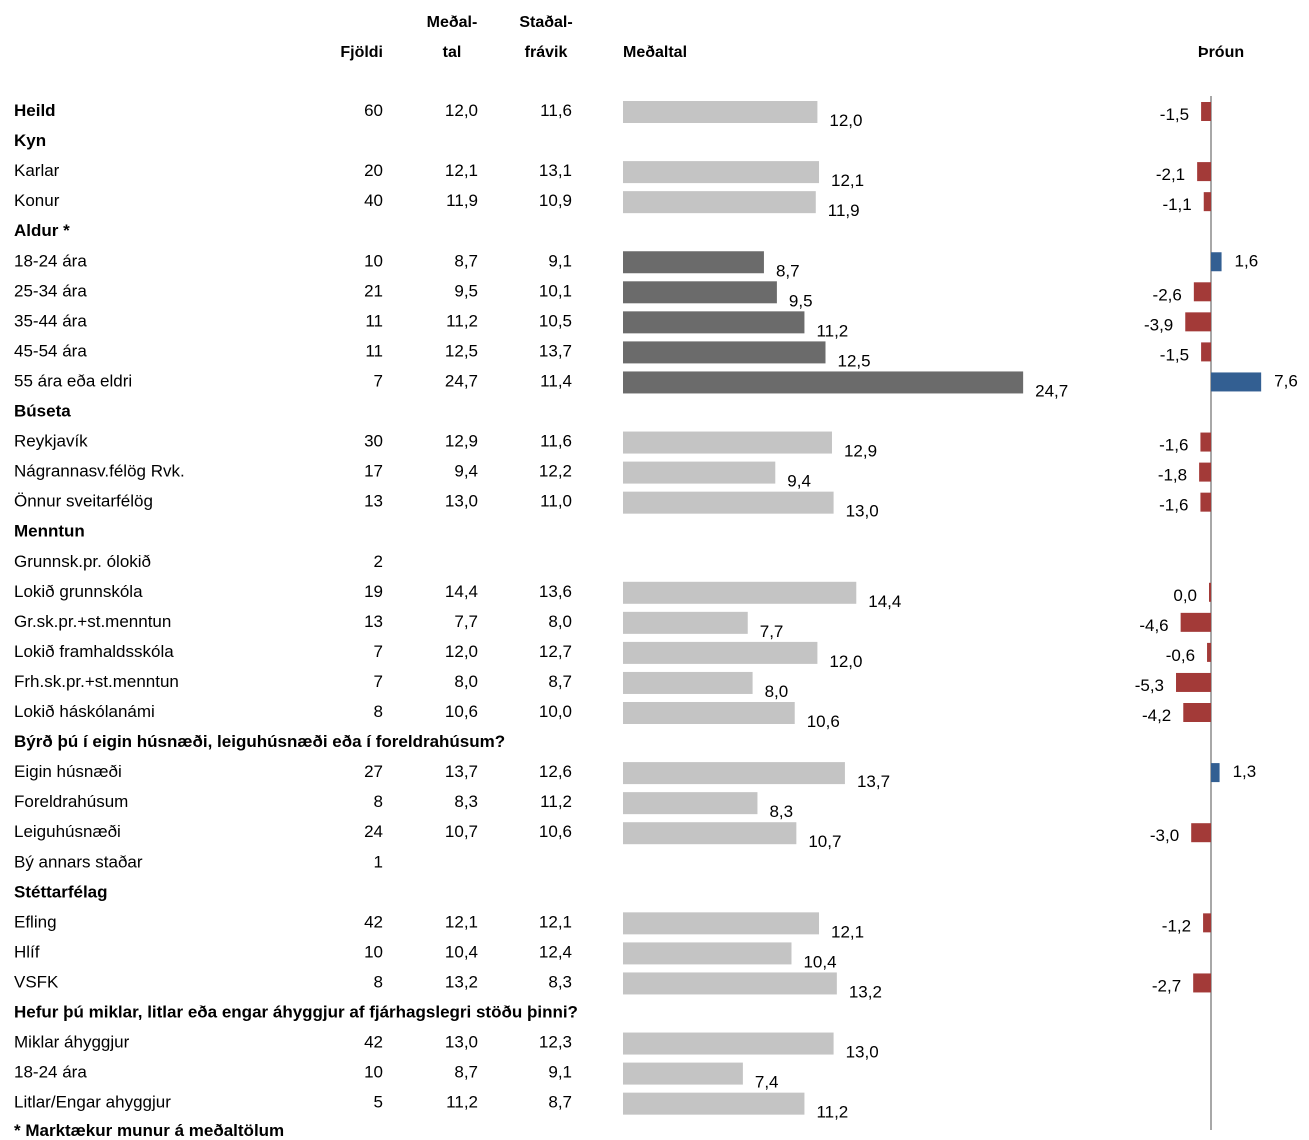 This screenshot has width=1309, height=1140. I want to click on mean-bar-label: 11,2, so click(832, 1112).